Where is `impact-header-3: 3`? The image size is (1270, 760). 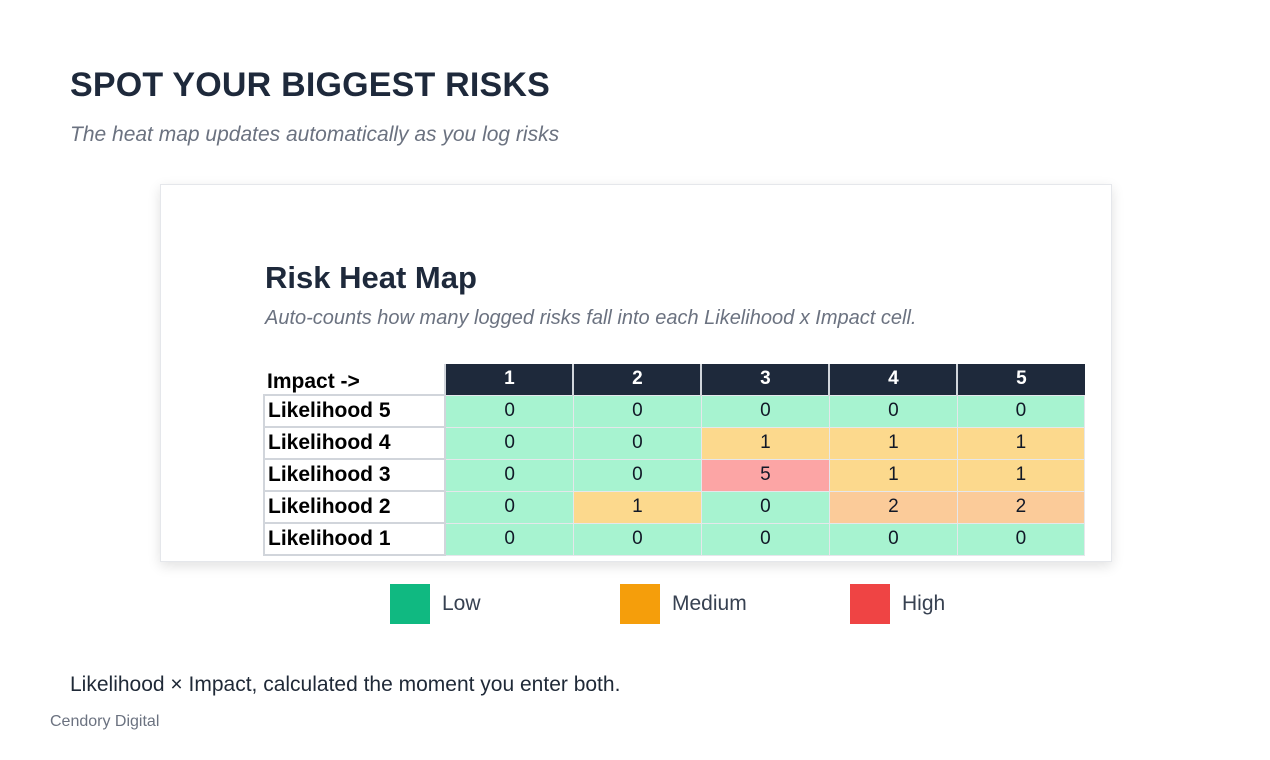
impact-header-3: 3 is located at coordinates (765, 379).